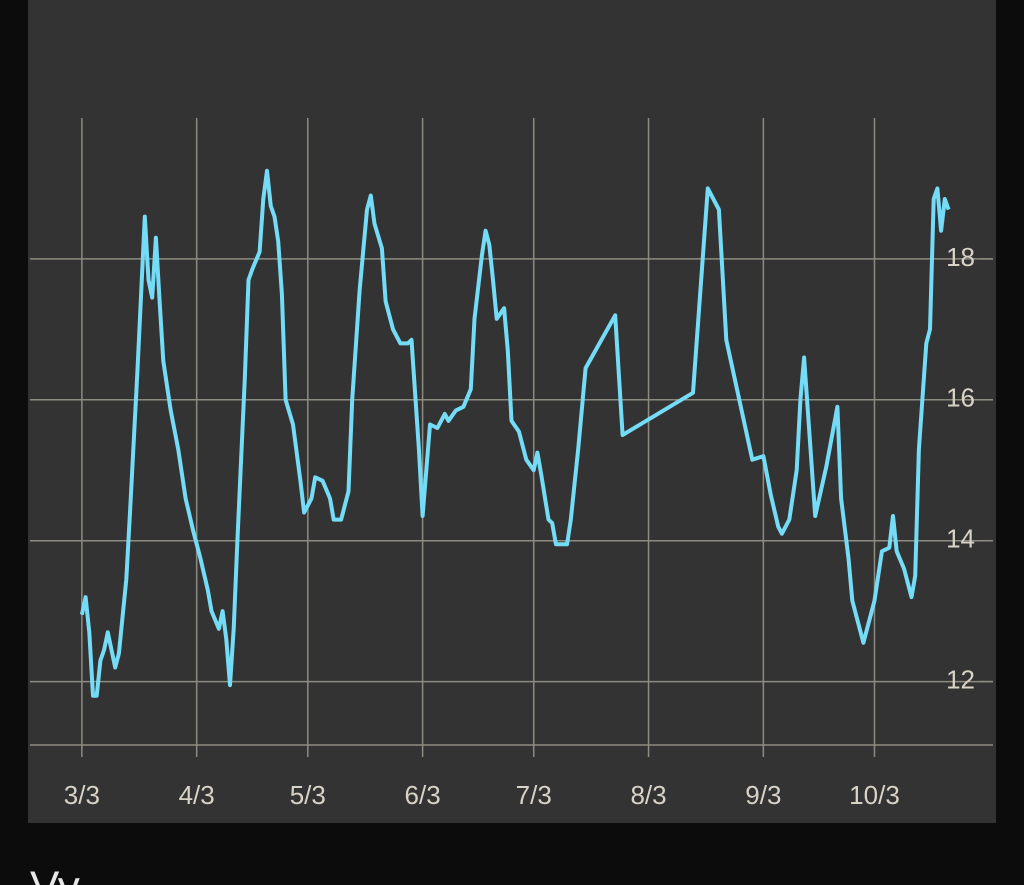 The height and width of the screenshot is (885, 1024). Describe the element at coordinates (763, 795) in the screenshot. I see `x-tick-label: 9/3` at that location.